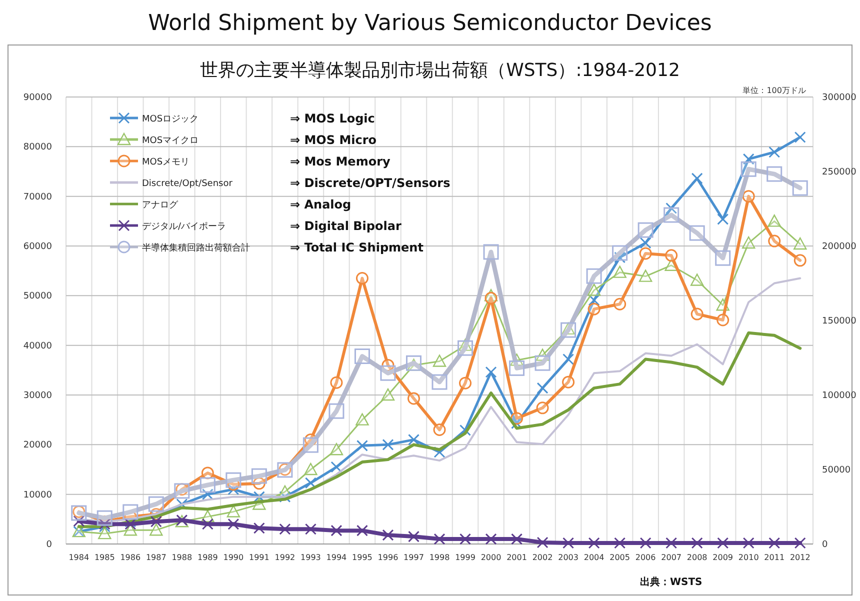 This screenshot has width=860, height=601. Describe the element at coordinates (333, 140) in the screenshot. I see `annotation: ⇒ MOS Micro` at that location.